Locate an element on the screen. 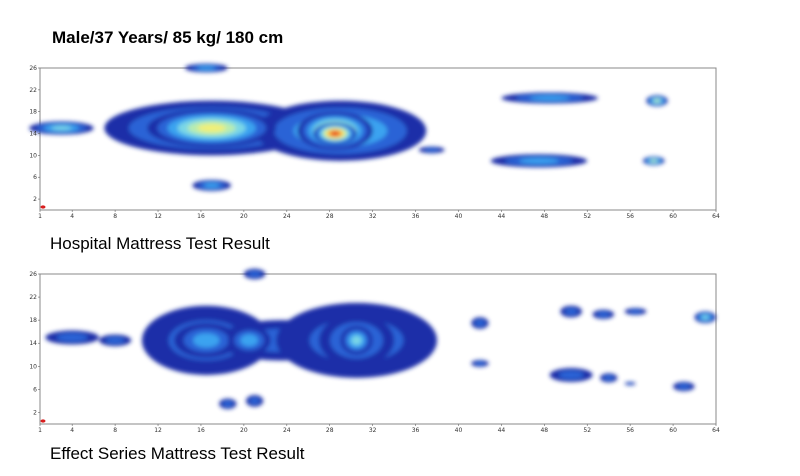 This screenshot has height=476, width=800. effect-series-mattress-caption: Effect Series Mattress Test Result is located at coordinates (177, 453).